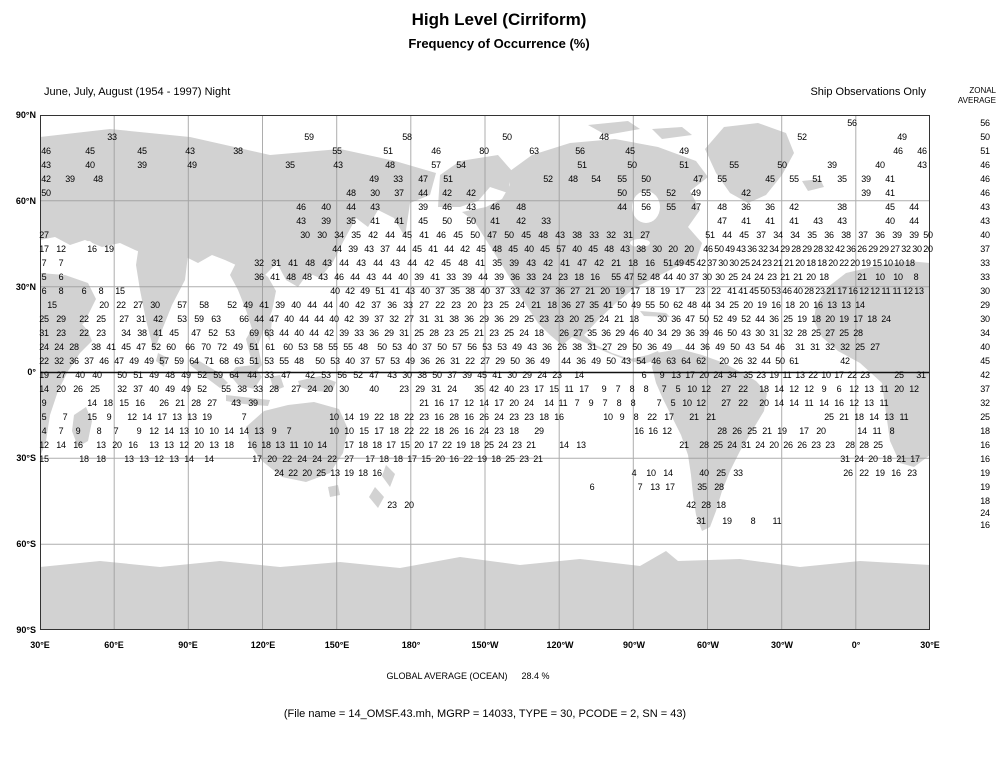 Image resolution: width=998 pixels, height=760 pixels. Describe the element at coordinates (985, 513) in the screenshot. I see `zonal-average-value: 24` at that location.